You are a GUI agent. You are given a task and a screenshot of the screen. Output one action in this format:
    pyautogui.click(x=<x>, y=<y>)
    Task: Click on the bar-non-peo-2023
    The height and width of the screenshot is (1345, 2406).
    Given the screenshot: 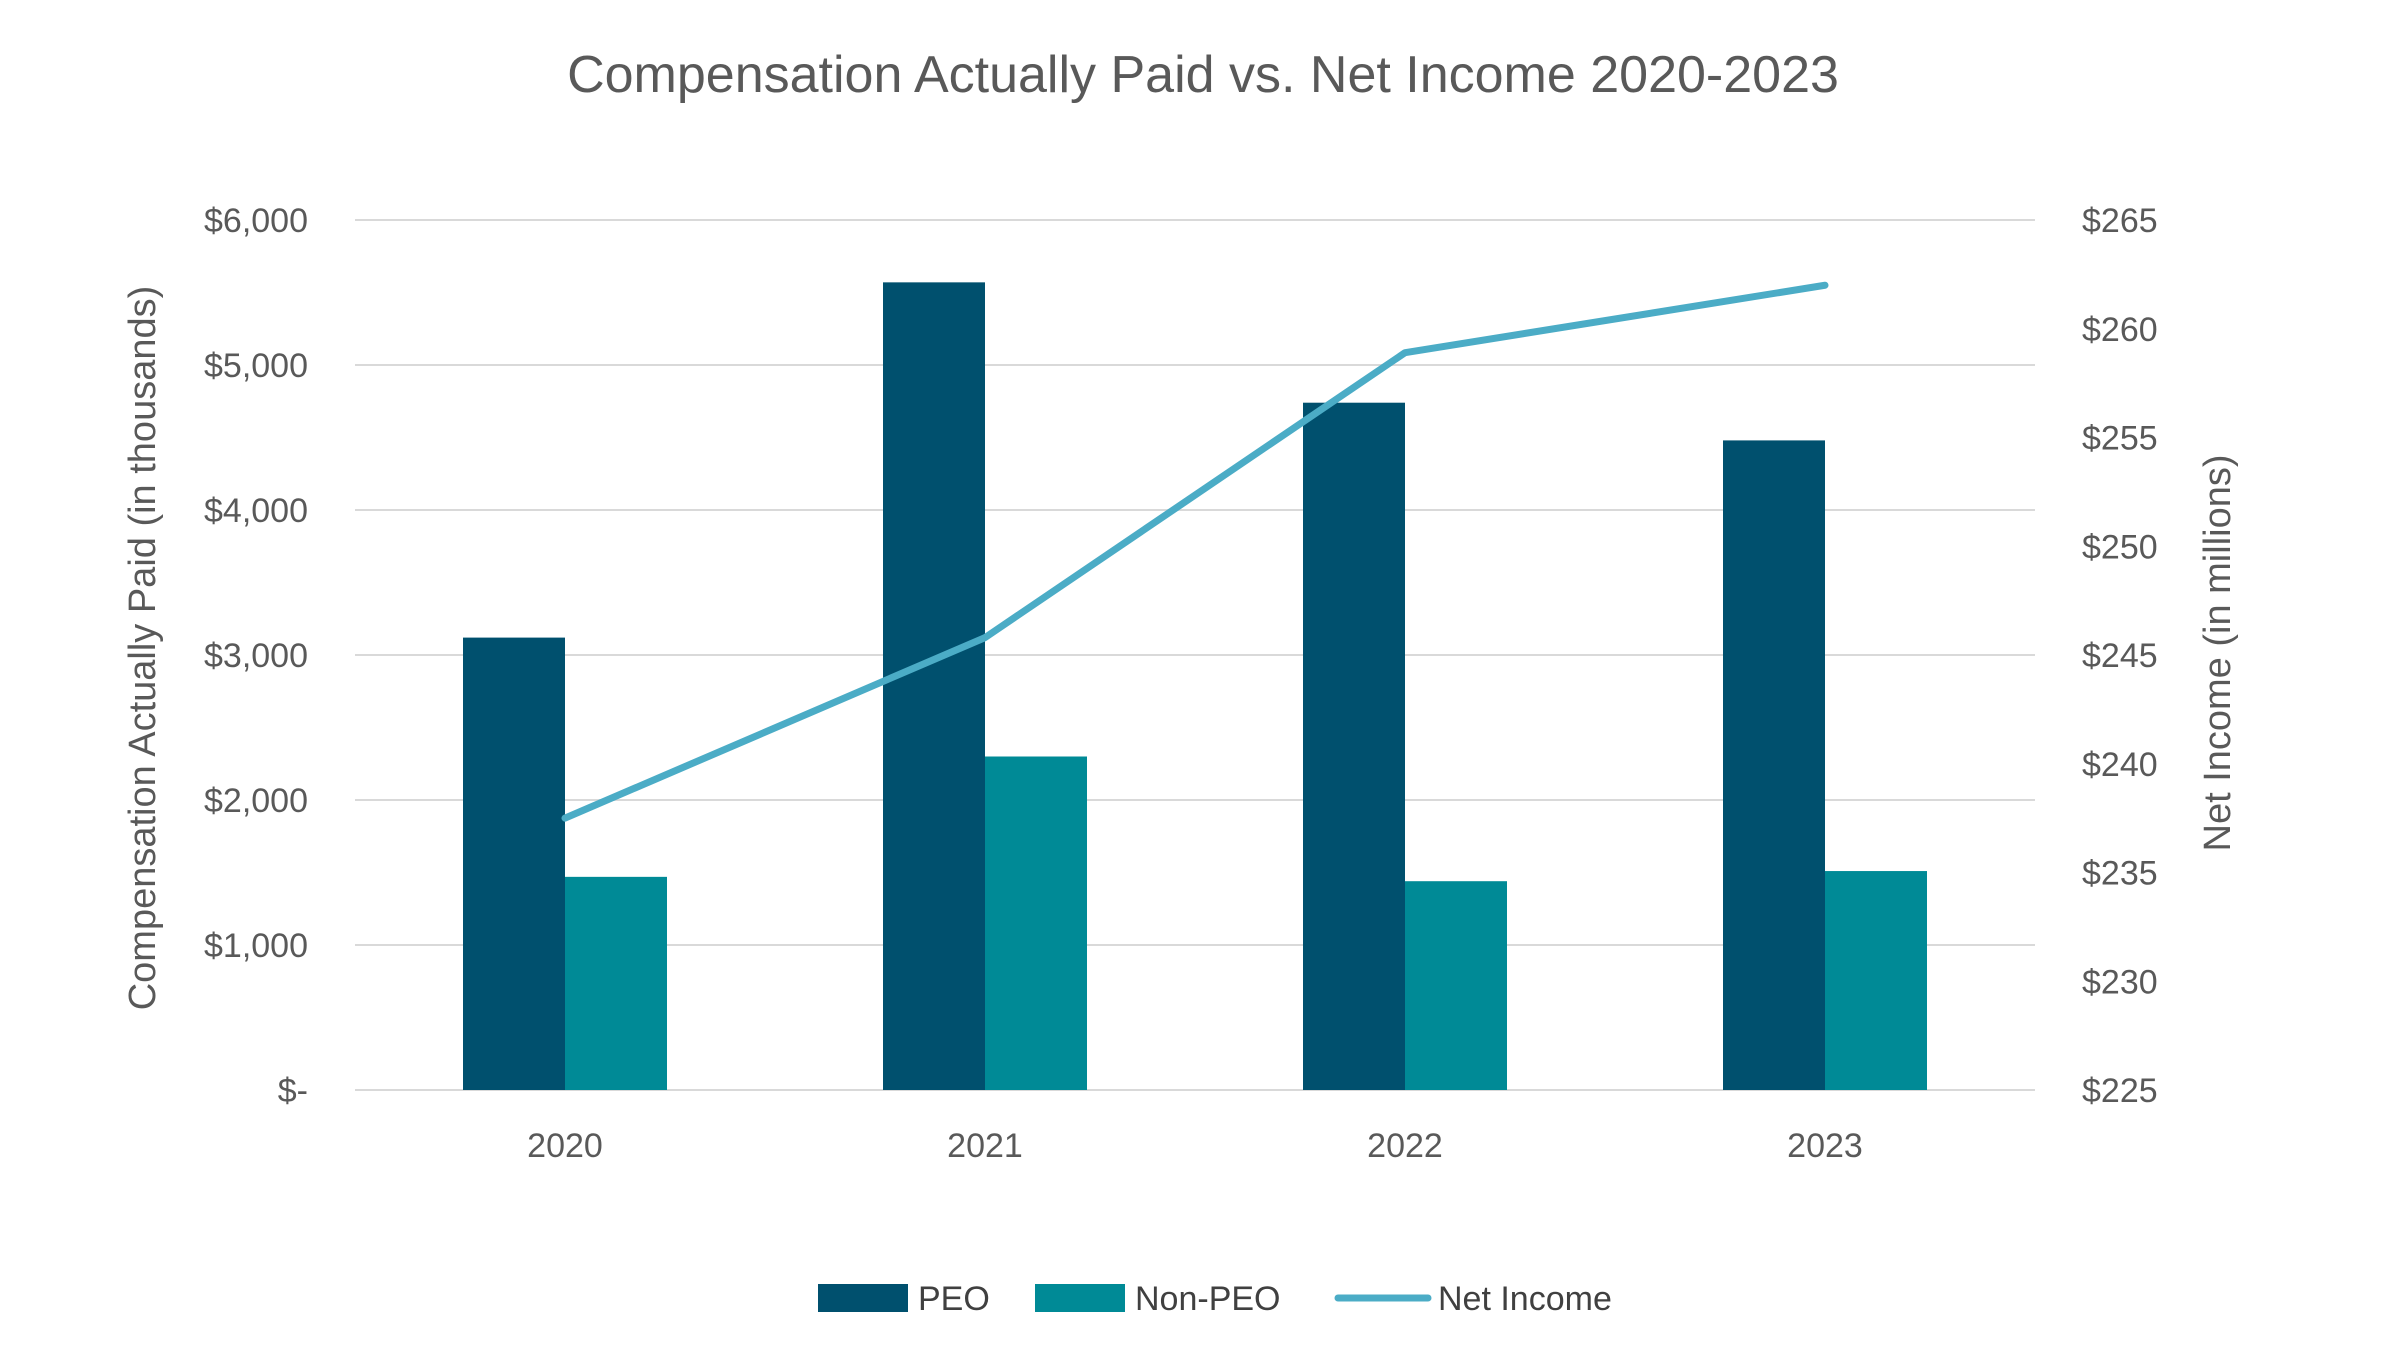 What is the action you would take?
    pyautogui.click(x=1876, y=980)
    